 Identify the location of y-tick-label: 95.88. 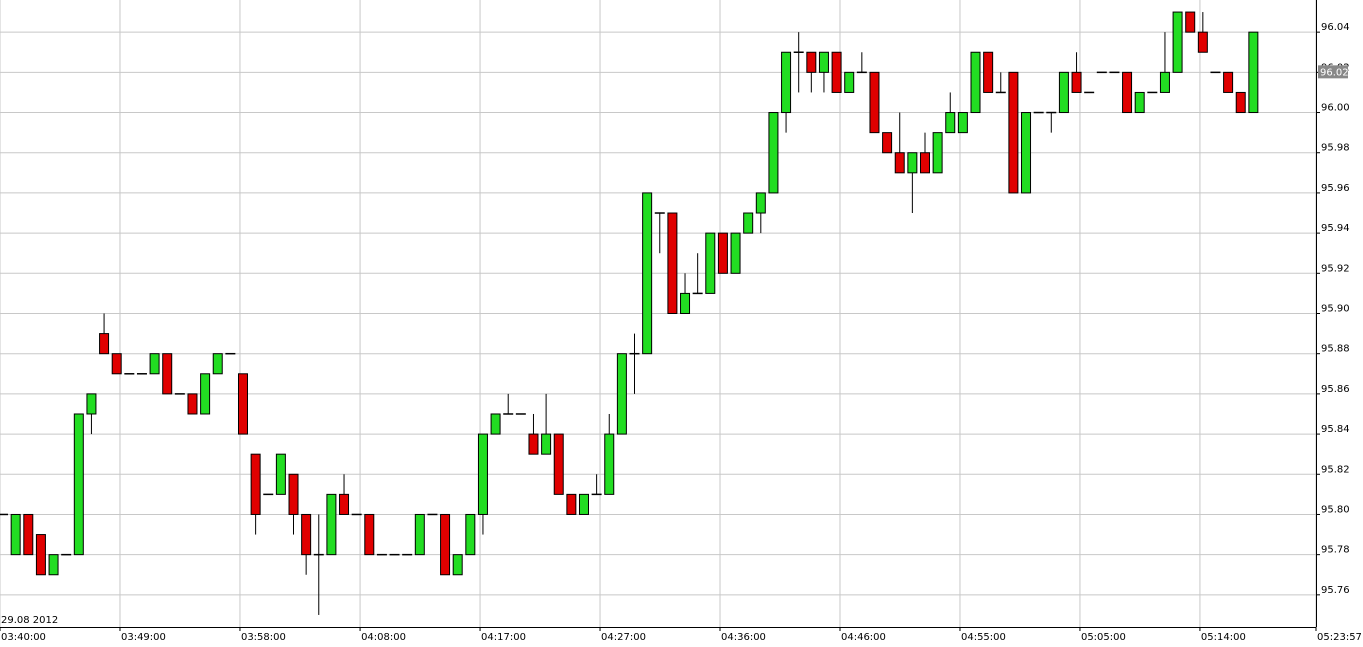
(1335, 349).